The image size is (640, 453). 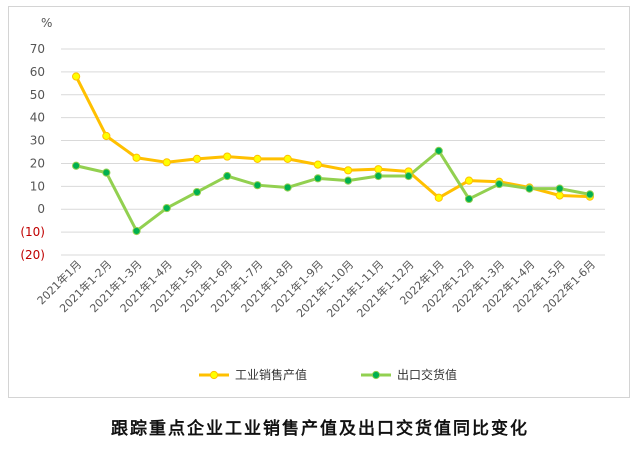 What do you see at coordinates (237, 286) in the screenshot?
I see `x-tick-label: 2021年1-7月` at bounding box center [237, 286].